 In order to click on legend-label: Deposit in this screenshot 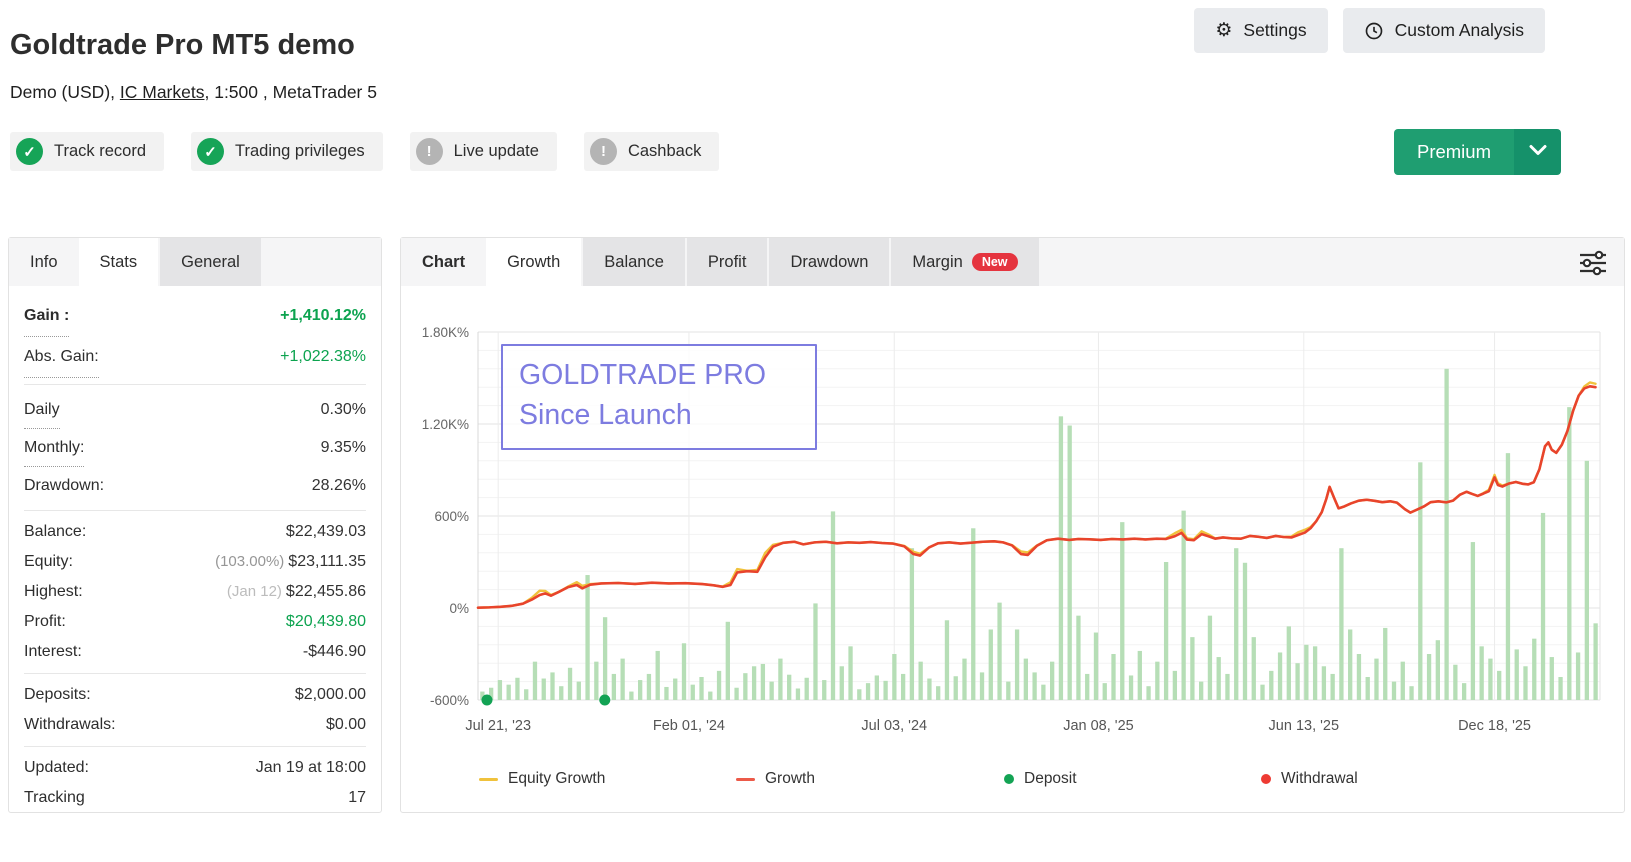, I will do `click(1050, 778)`.